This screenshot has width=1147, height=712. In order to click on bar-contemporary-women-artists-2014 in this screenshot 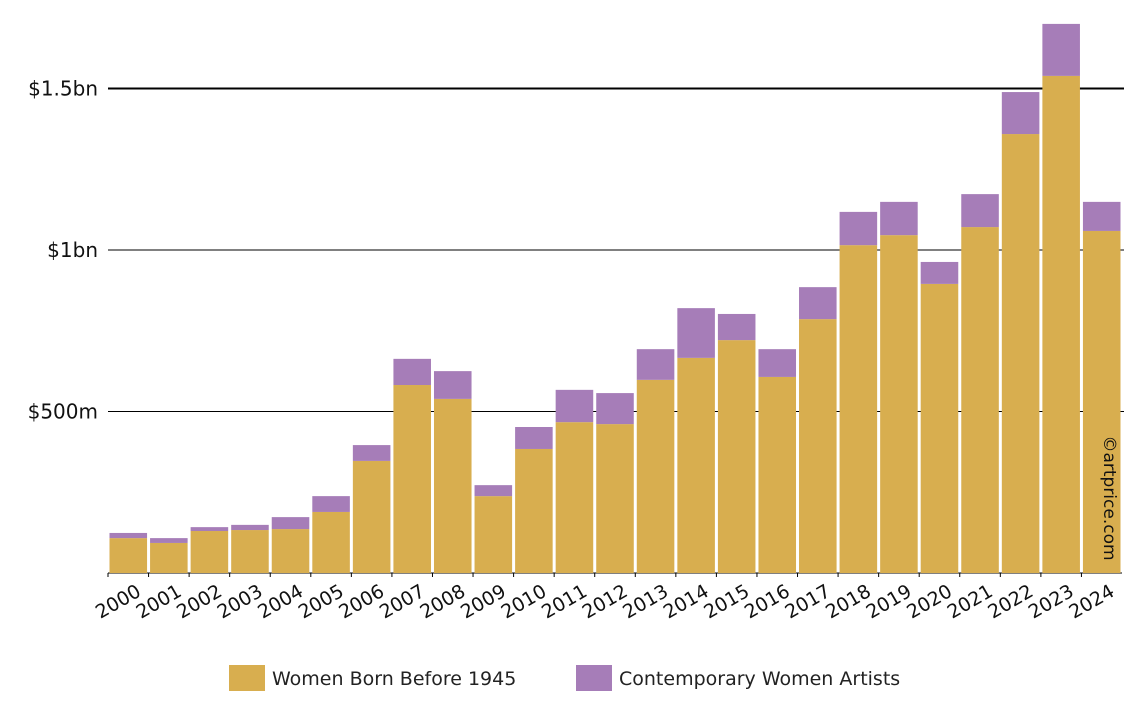, I will do `click(696, 333)`.